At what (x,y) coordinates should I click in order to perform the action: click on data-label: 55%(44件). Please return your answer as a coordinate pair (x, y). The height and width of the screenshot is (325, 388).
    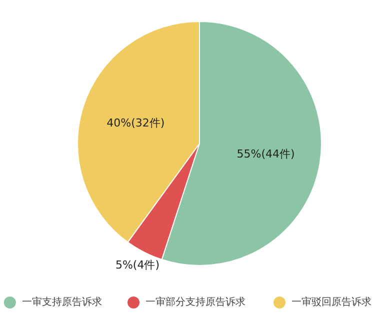
    Looking at the image, I should click on (265, 153).